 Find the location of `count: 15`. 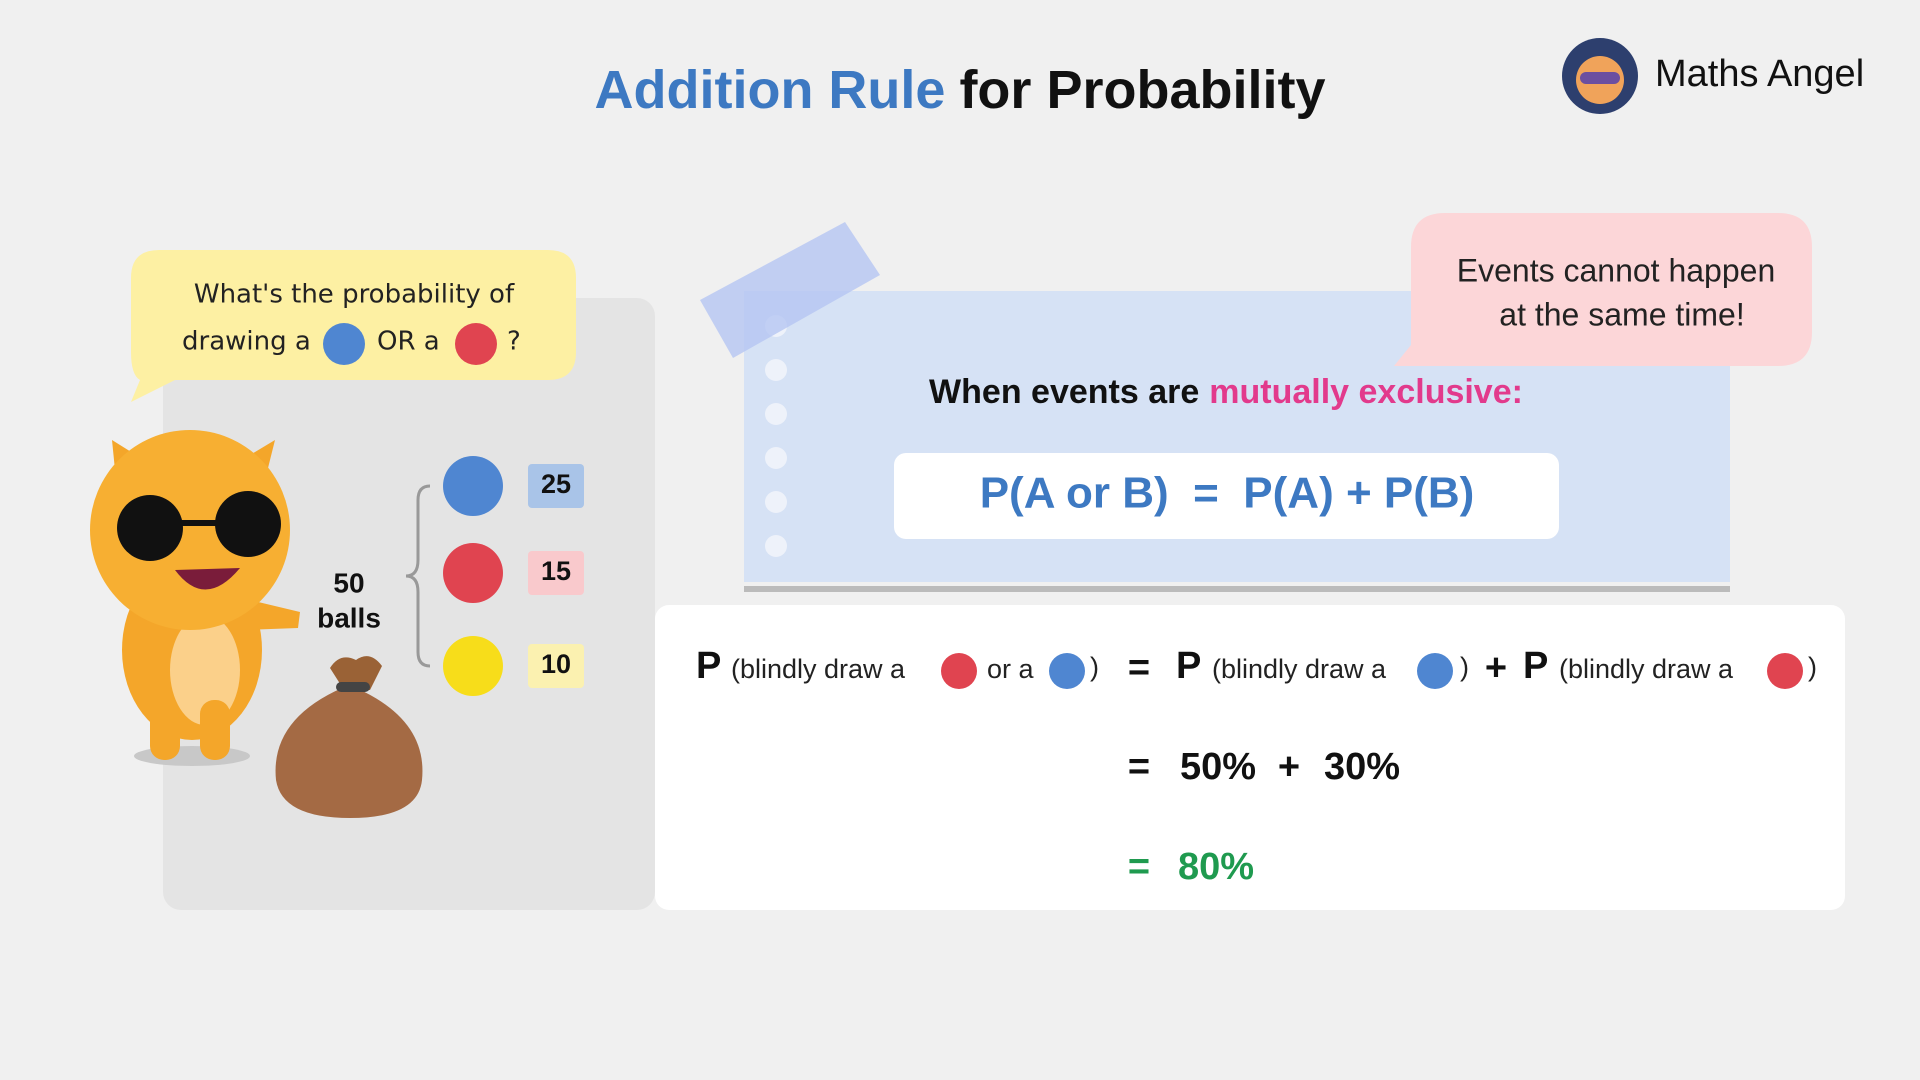

count: 15 is located at coordinates (556, 571).